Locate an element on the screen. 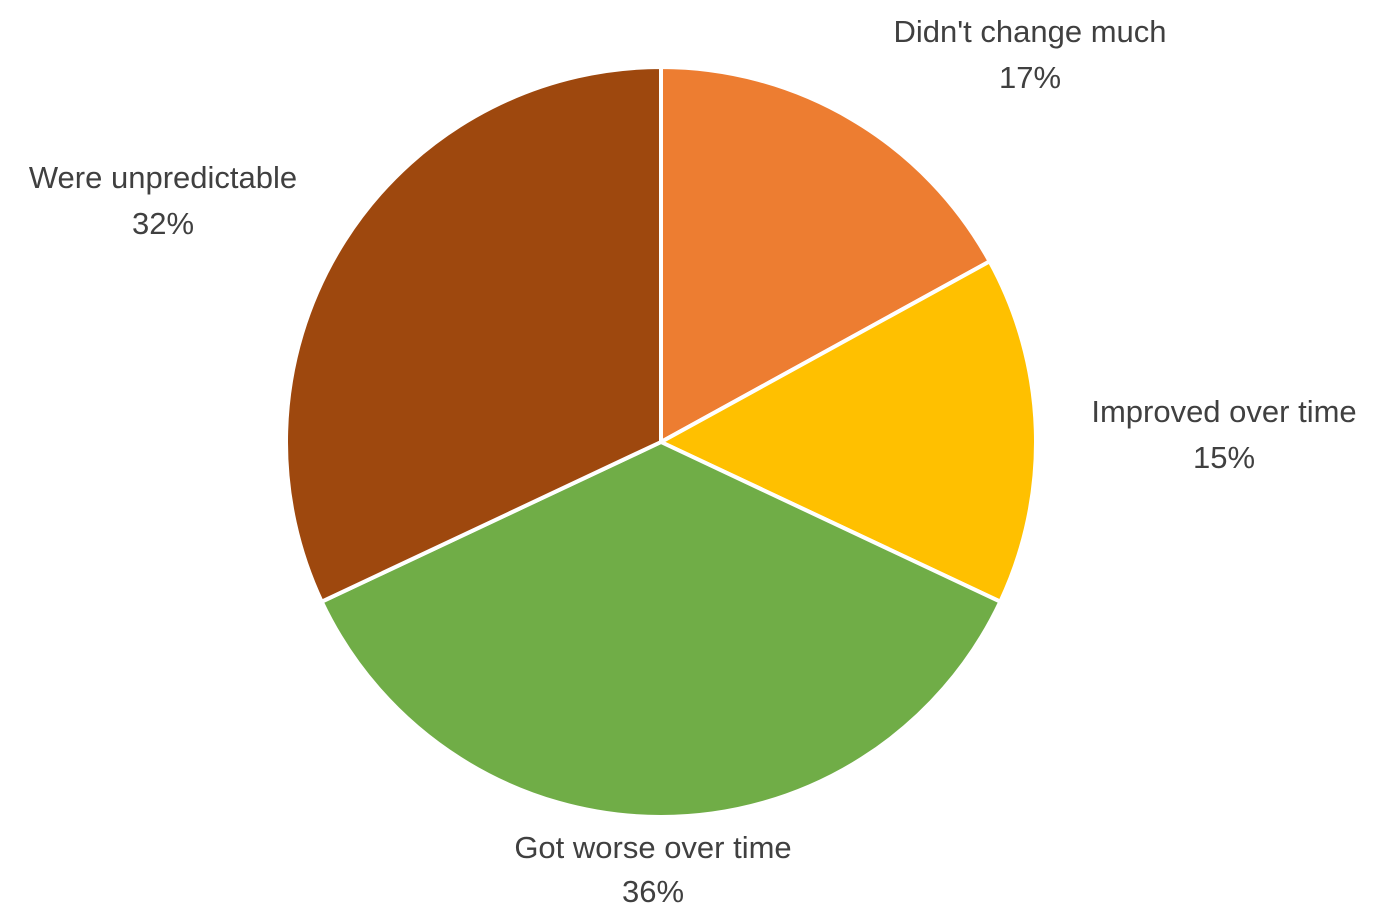 This screenshot has height=905, width=1379. data-label-percent: 15% is located at coordinates (1224, 457).